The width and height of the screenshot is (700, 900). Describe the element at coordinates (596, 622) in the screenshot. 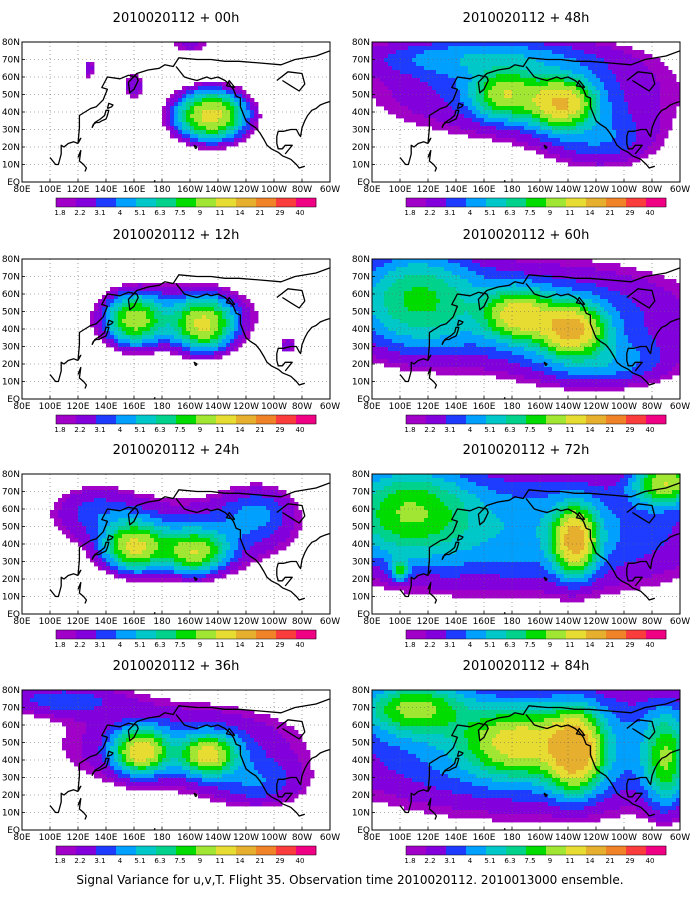

I see `lon-tick-label: 120W` at that location.